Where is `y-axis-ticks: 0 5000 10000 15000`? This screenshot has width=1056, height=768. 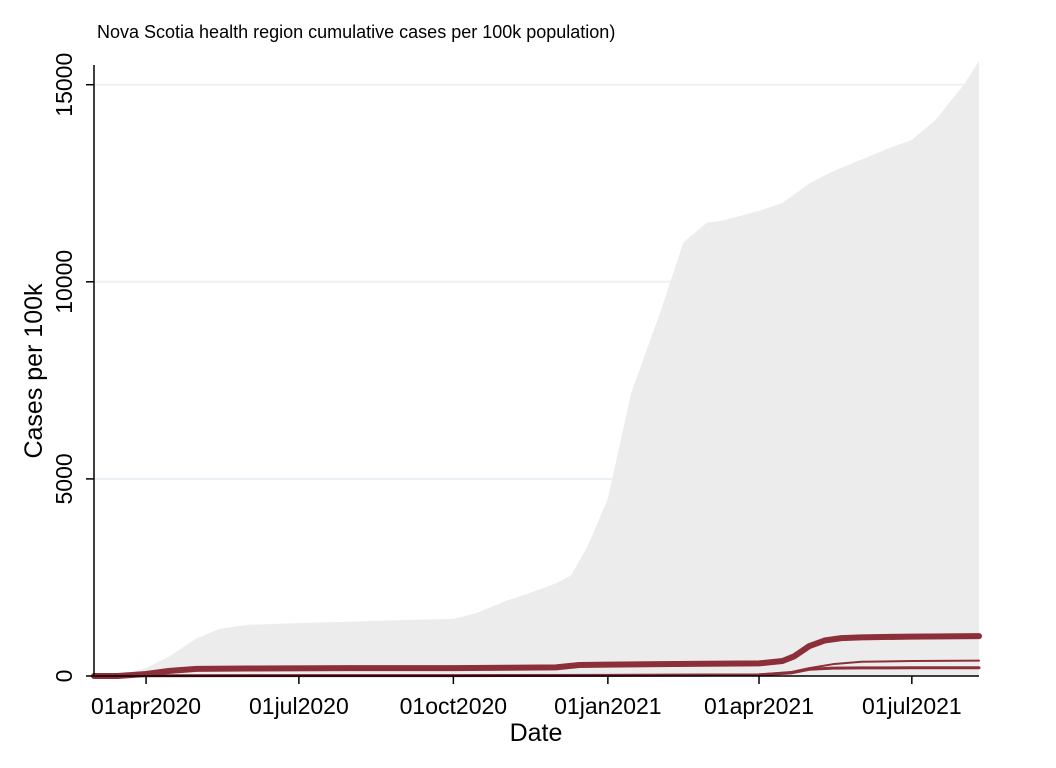 y-axis-ticks: 0 5000 10000 15000 is located at coordinates (72, 368).